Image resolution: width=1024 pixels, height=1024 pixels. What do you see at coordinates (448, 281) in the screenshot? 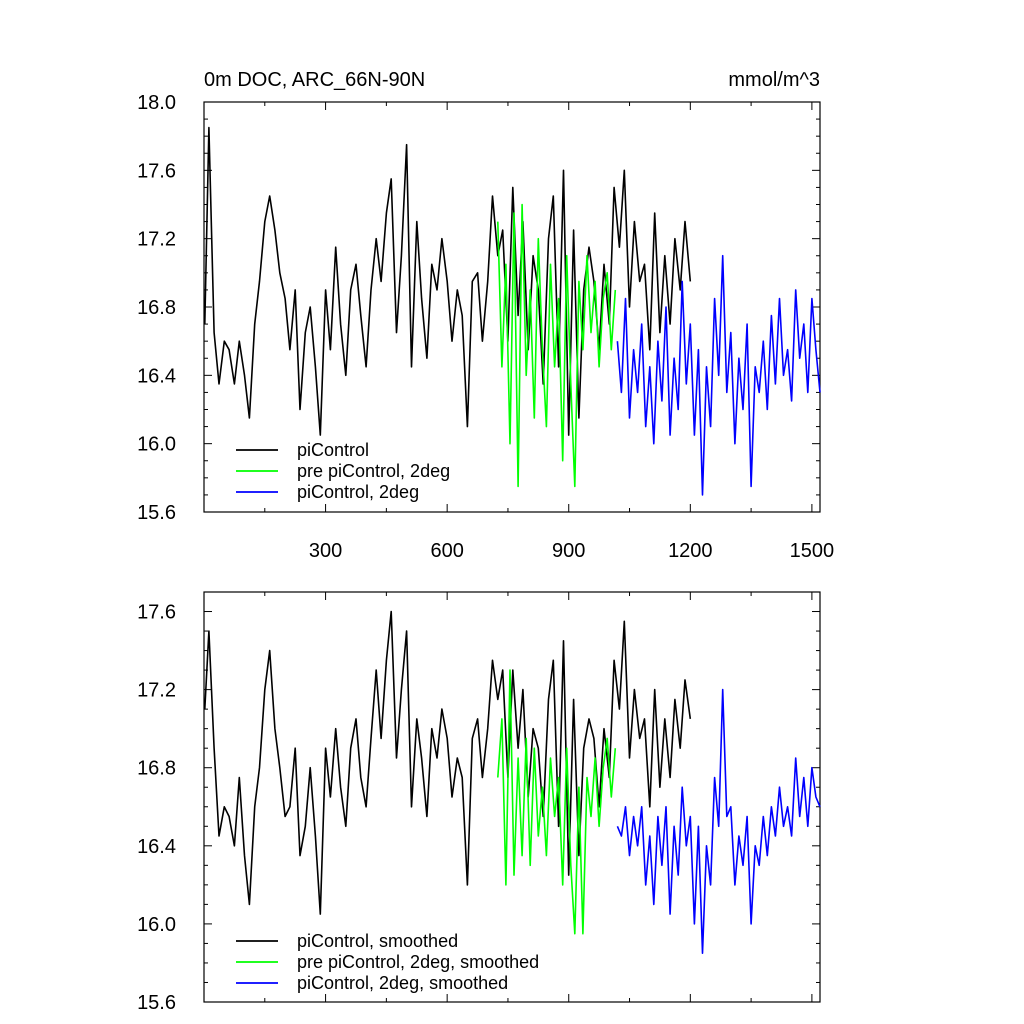
I see `series-line-picontrol` at bounding box center [448, 281].